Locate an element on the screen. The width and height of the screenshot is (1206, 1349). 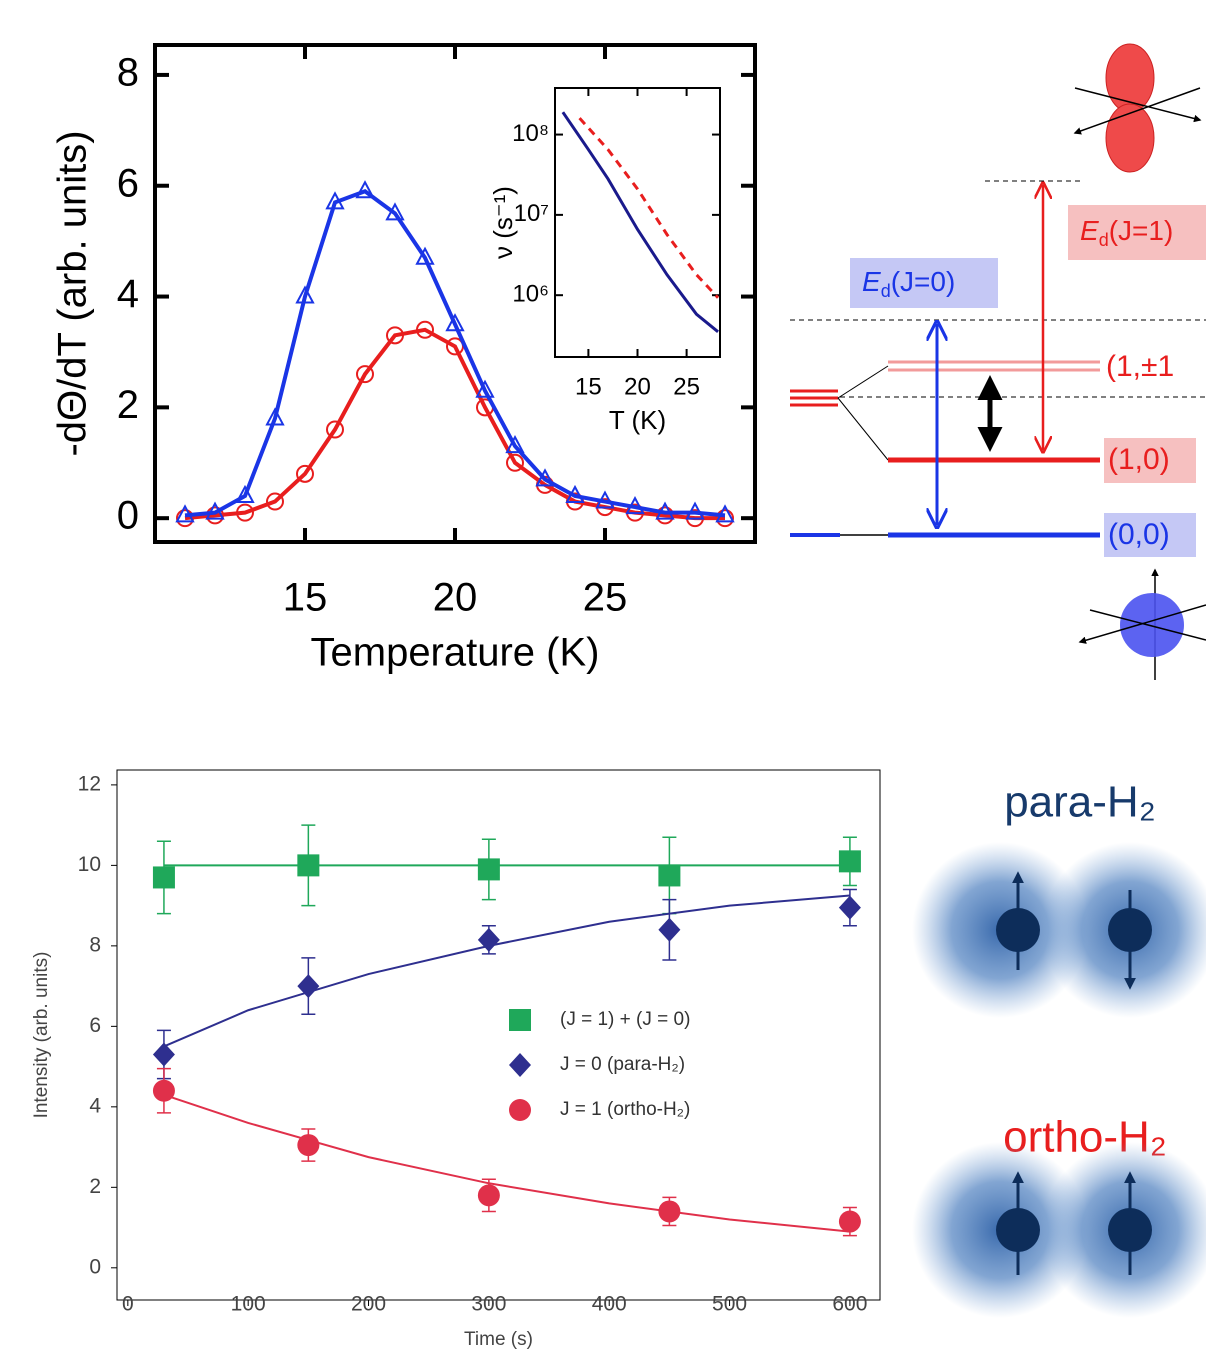
x-tick-label: 400 is located at coordinates (609, 1304).